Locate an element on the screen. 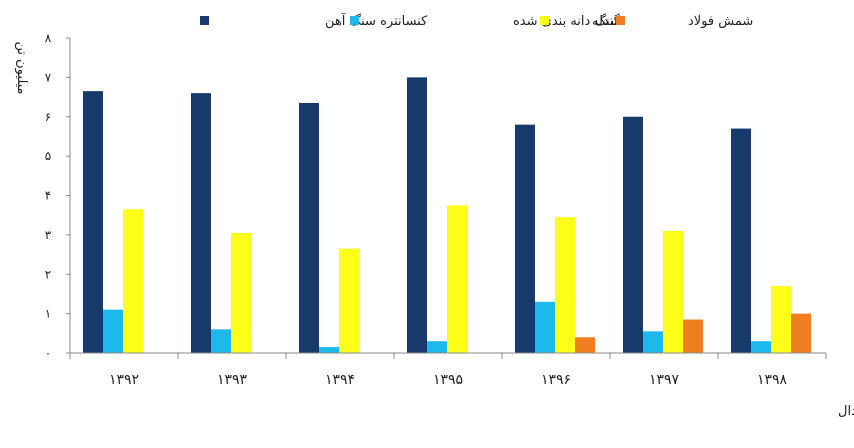  y-axis-label: میلیون تن is located at coordinates (21, 67).